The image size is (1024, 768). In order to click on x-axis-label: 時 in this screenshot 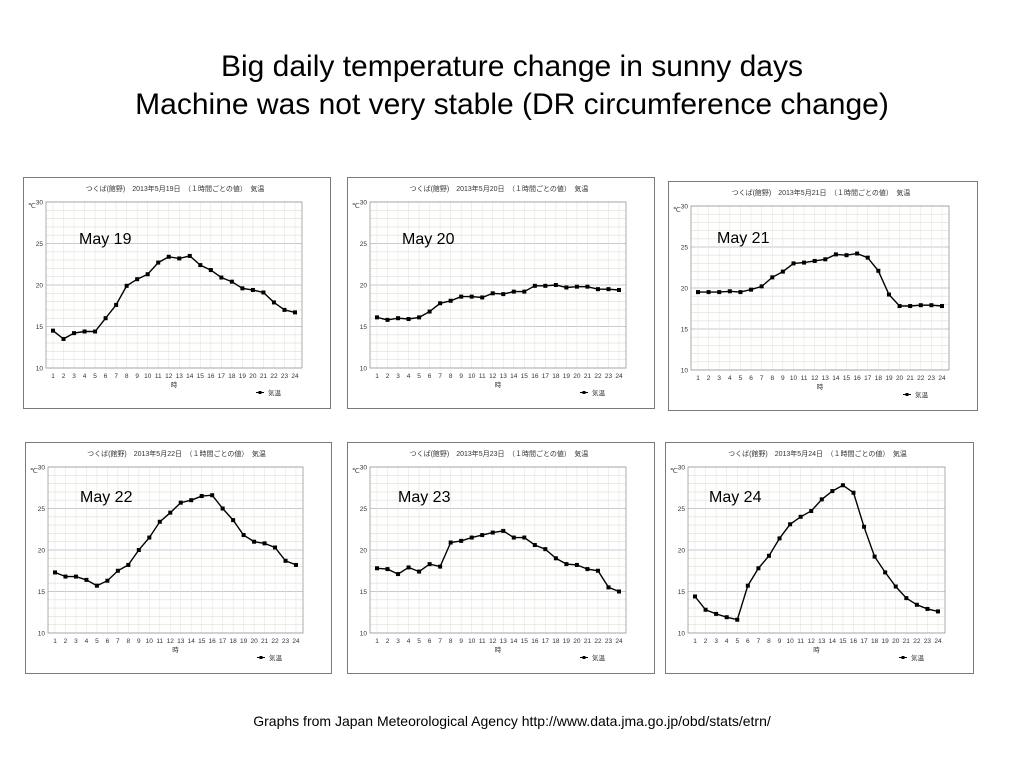, I will do `click(175, 650)`.